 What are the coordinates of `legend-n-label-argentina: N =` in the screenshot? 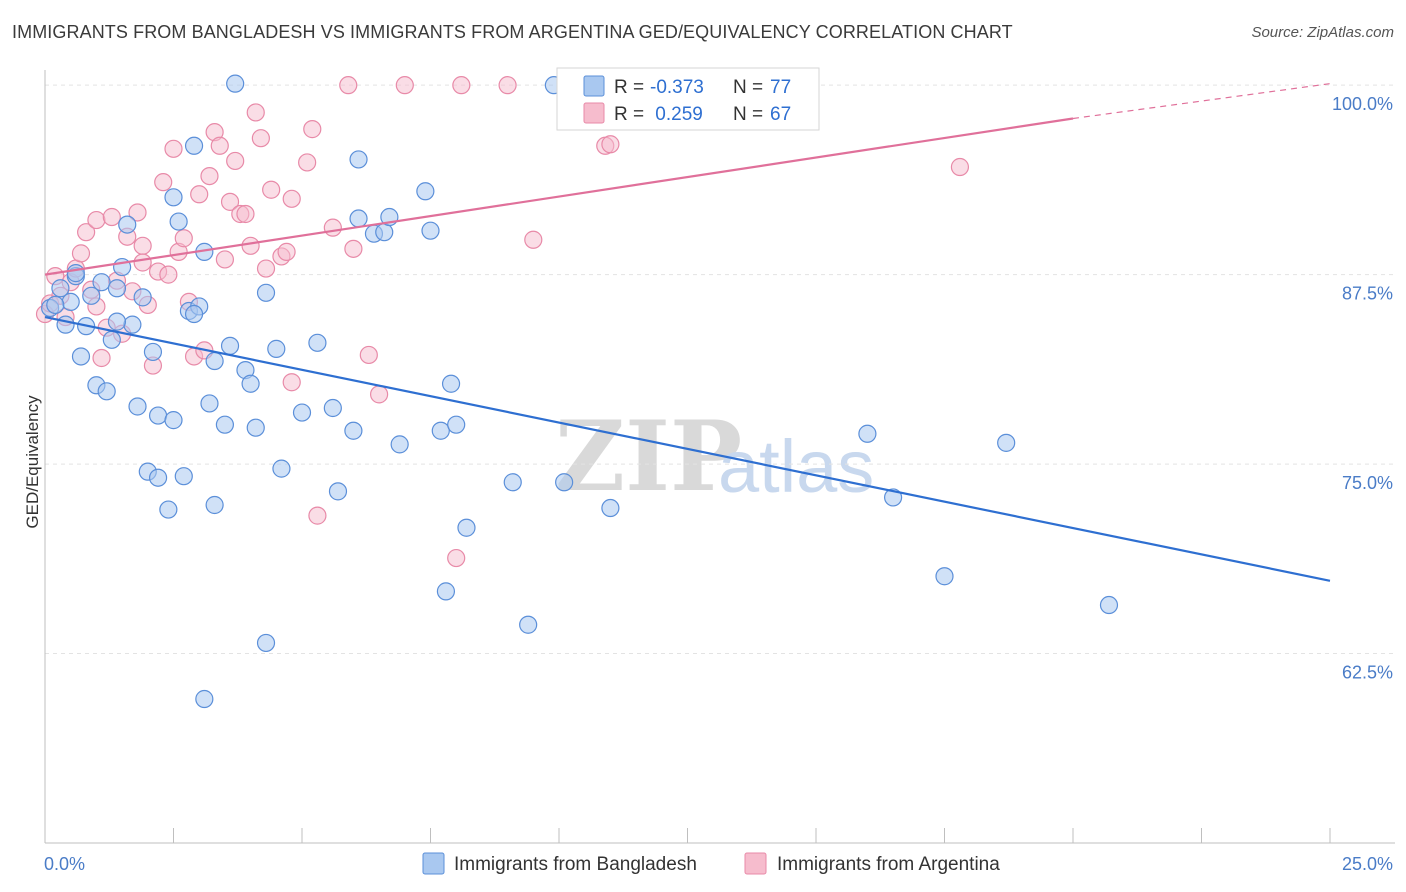 It's located at (748, 114).